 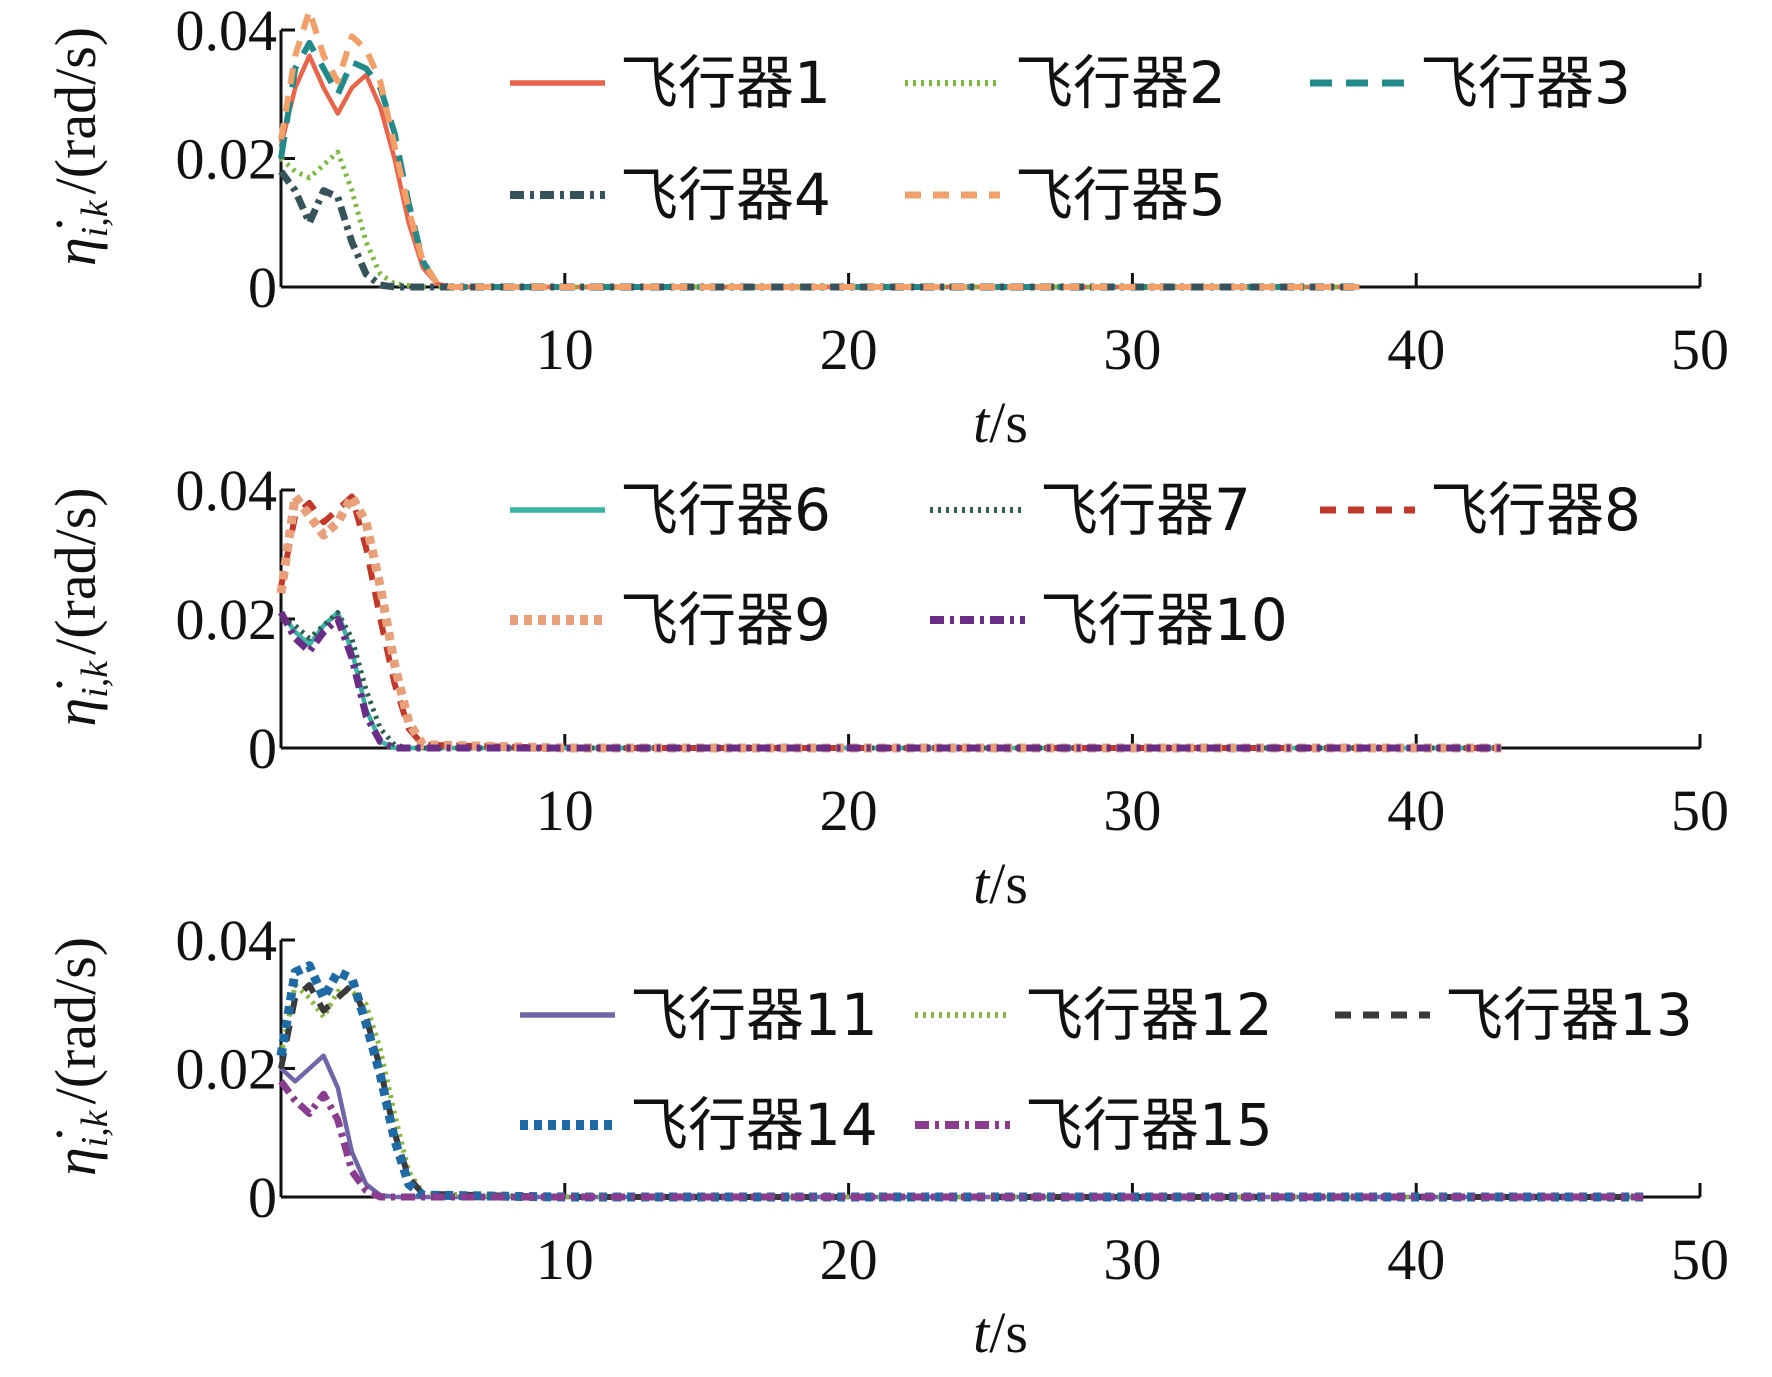 I want to click on legend-label-4: 飞行器4, so click(x=725, y=195).